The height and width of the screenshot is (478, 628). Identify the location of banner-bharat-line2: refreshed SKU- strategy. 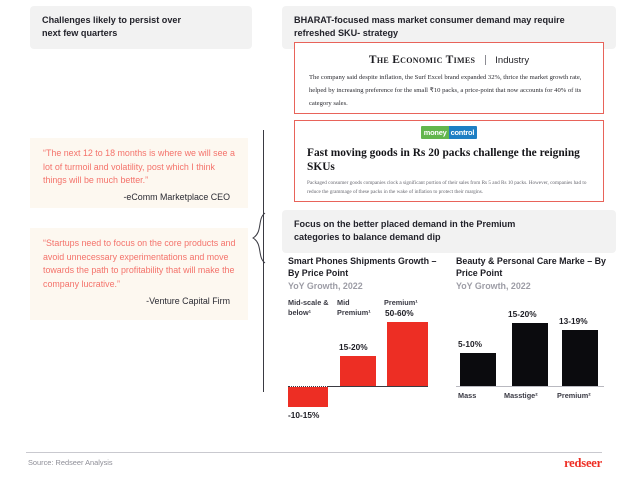
(346, 32).